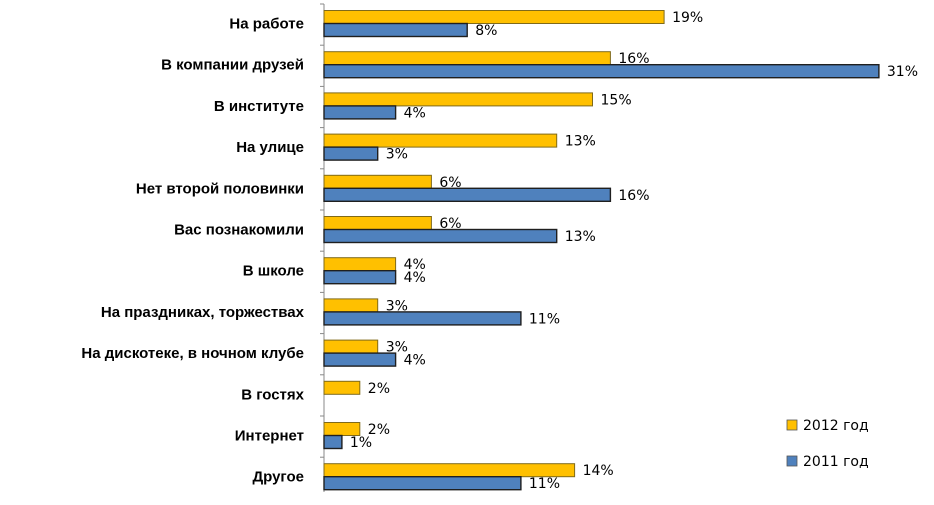 The image size is (934, 505). I want to click on category-label: На работе, so click(266, 24).